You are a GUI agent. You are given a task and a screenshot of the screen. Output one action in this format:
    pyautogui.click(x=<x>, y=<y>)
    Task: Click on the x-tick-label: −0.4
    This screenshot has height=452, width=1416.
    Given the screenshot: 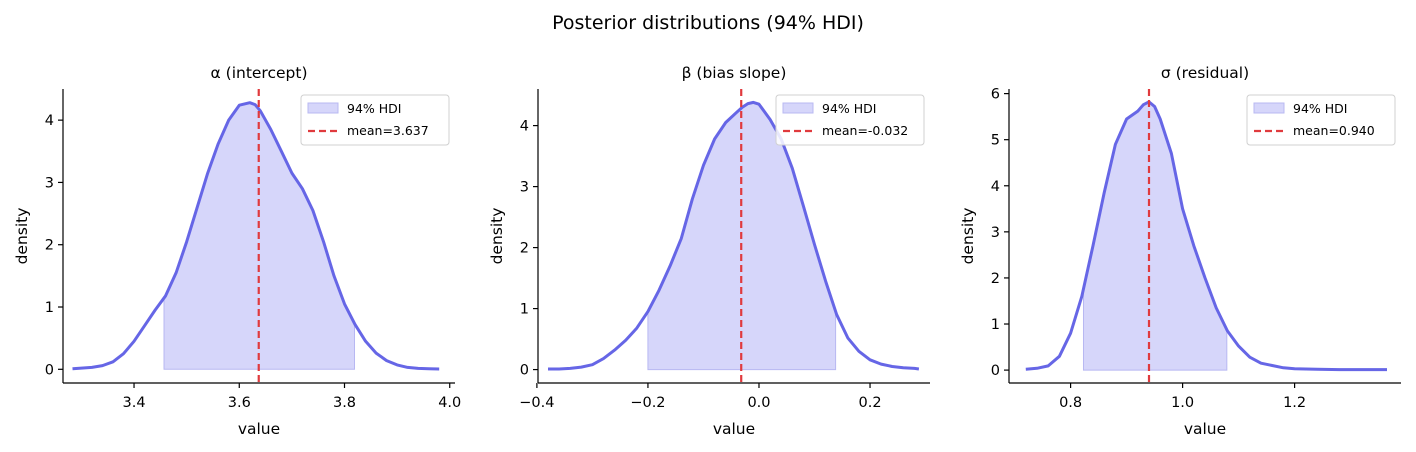 What is the action you would take?
    pyautogui.click(x=536, y=403)
    